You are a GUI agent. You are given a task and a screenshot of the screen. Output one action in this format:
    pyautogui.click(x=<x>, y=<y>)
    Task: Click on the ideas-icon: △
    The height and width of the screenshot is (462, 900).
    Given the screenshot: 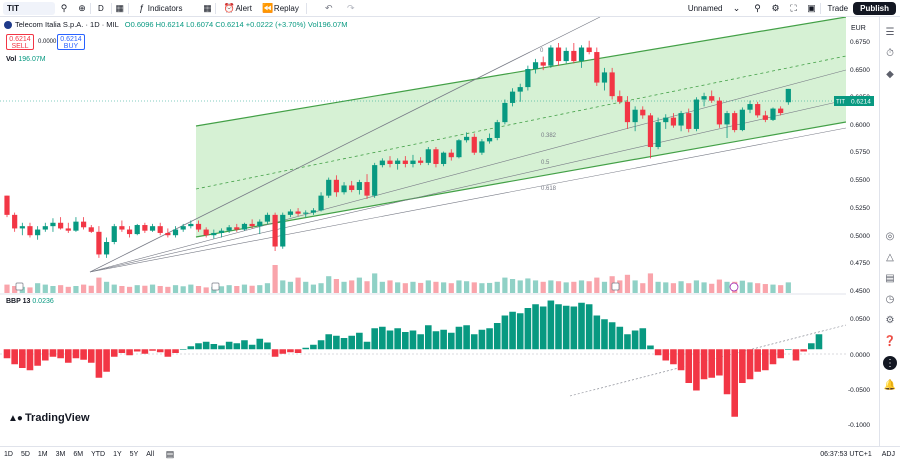 What is the action you would take?
    pyautogui.click(x=890, y=257)
    